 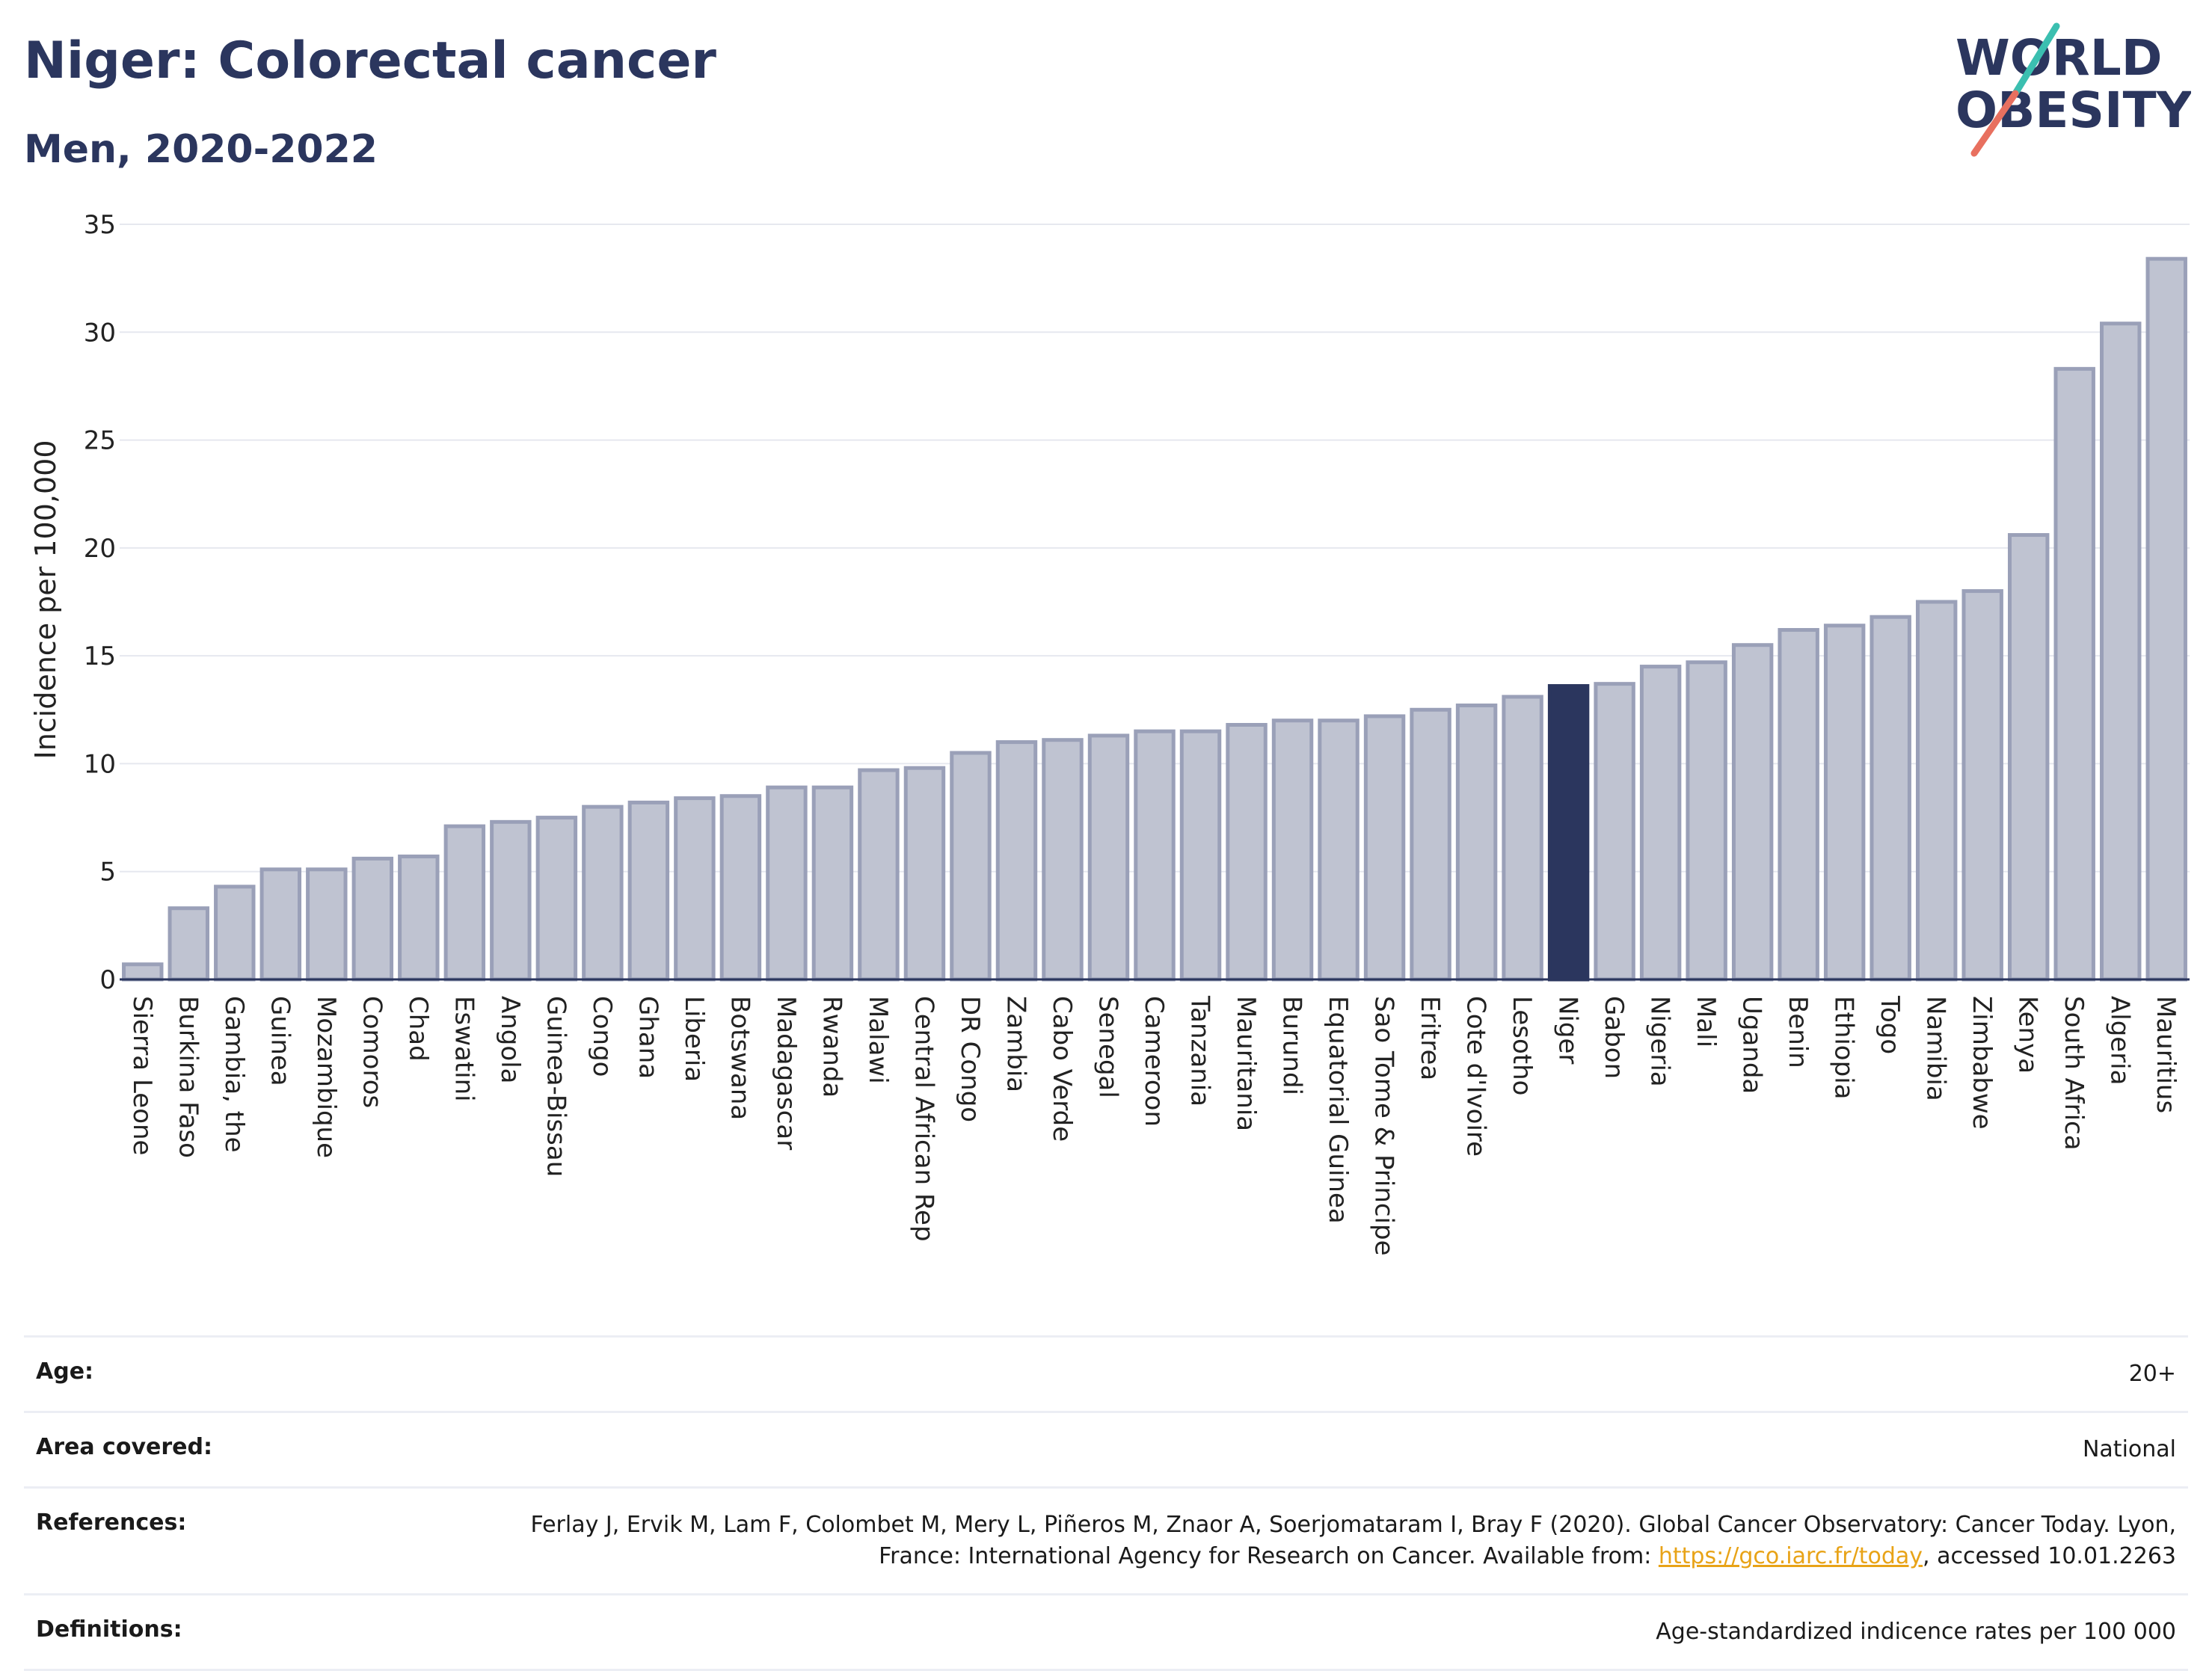 I want to click on bar-kenya, so click(x=2028, y=757).